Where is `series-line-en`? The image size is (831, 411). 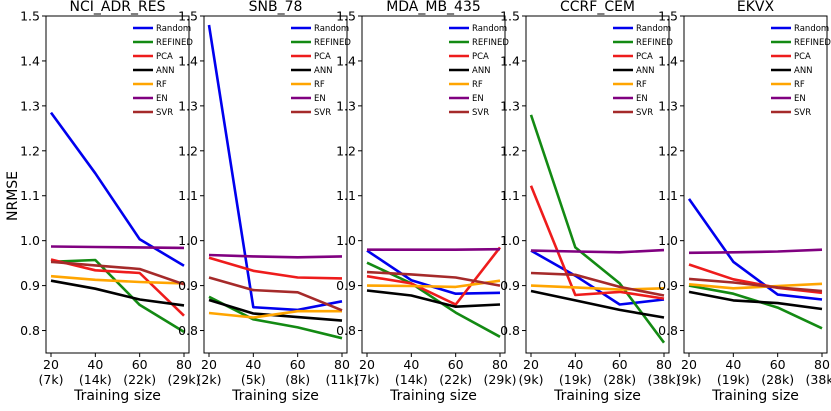 series-line-en is located at coordinates (597, 251).